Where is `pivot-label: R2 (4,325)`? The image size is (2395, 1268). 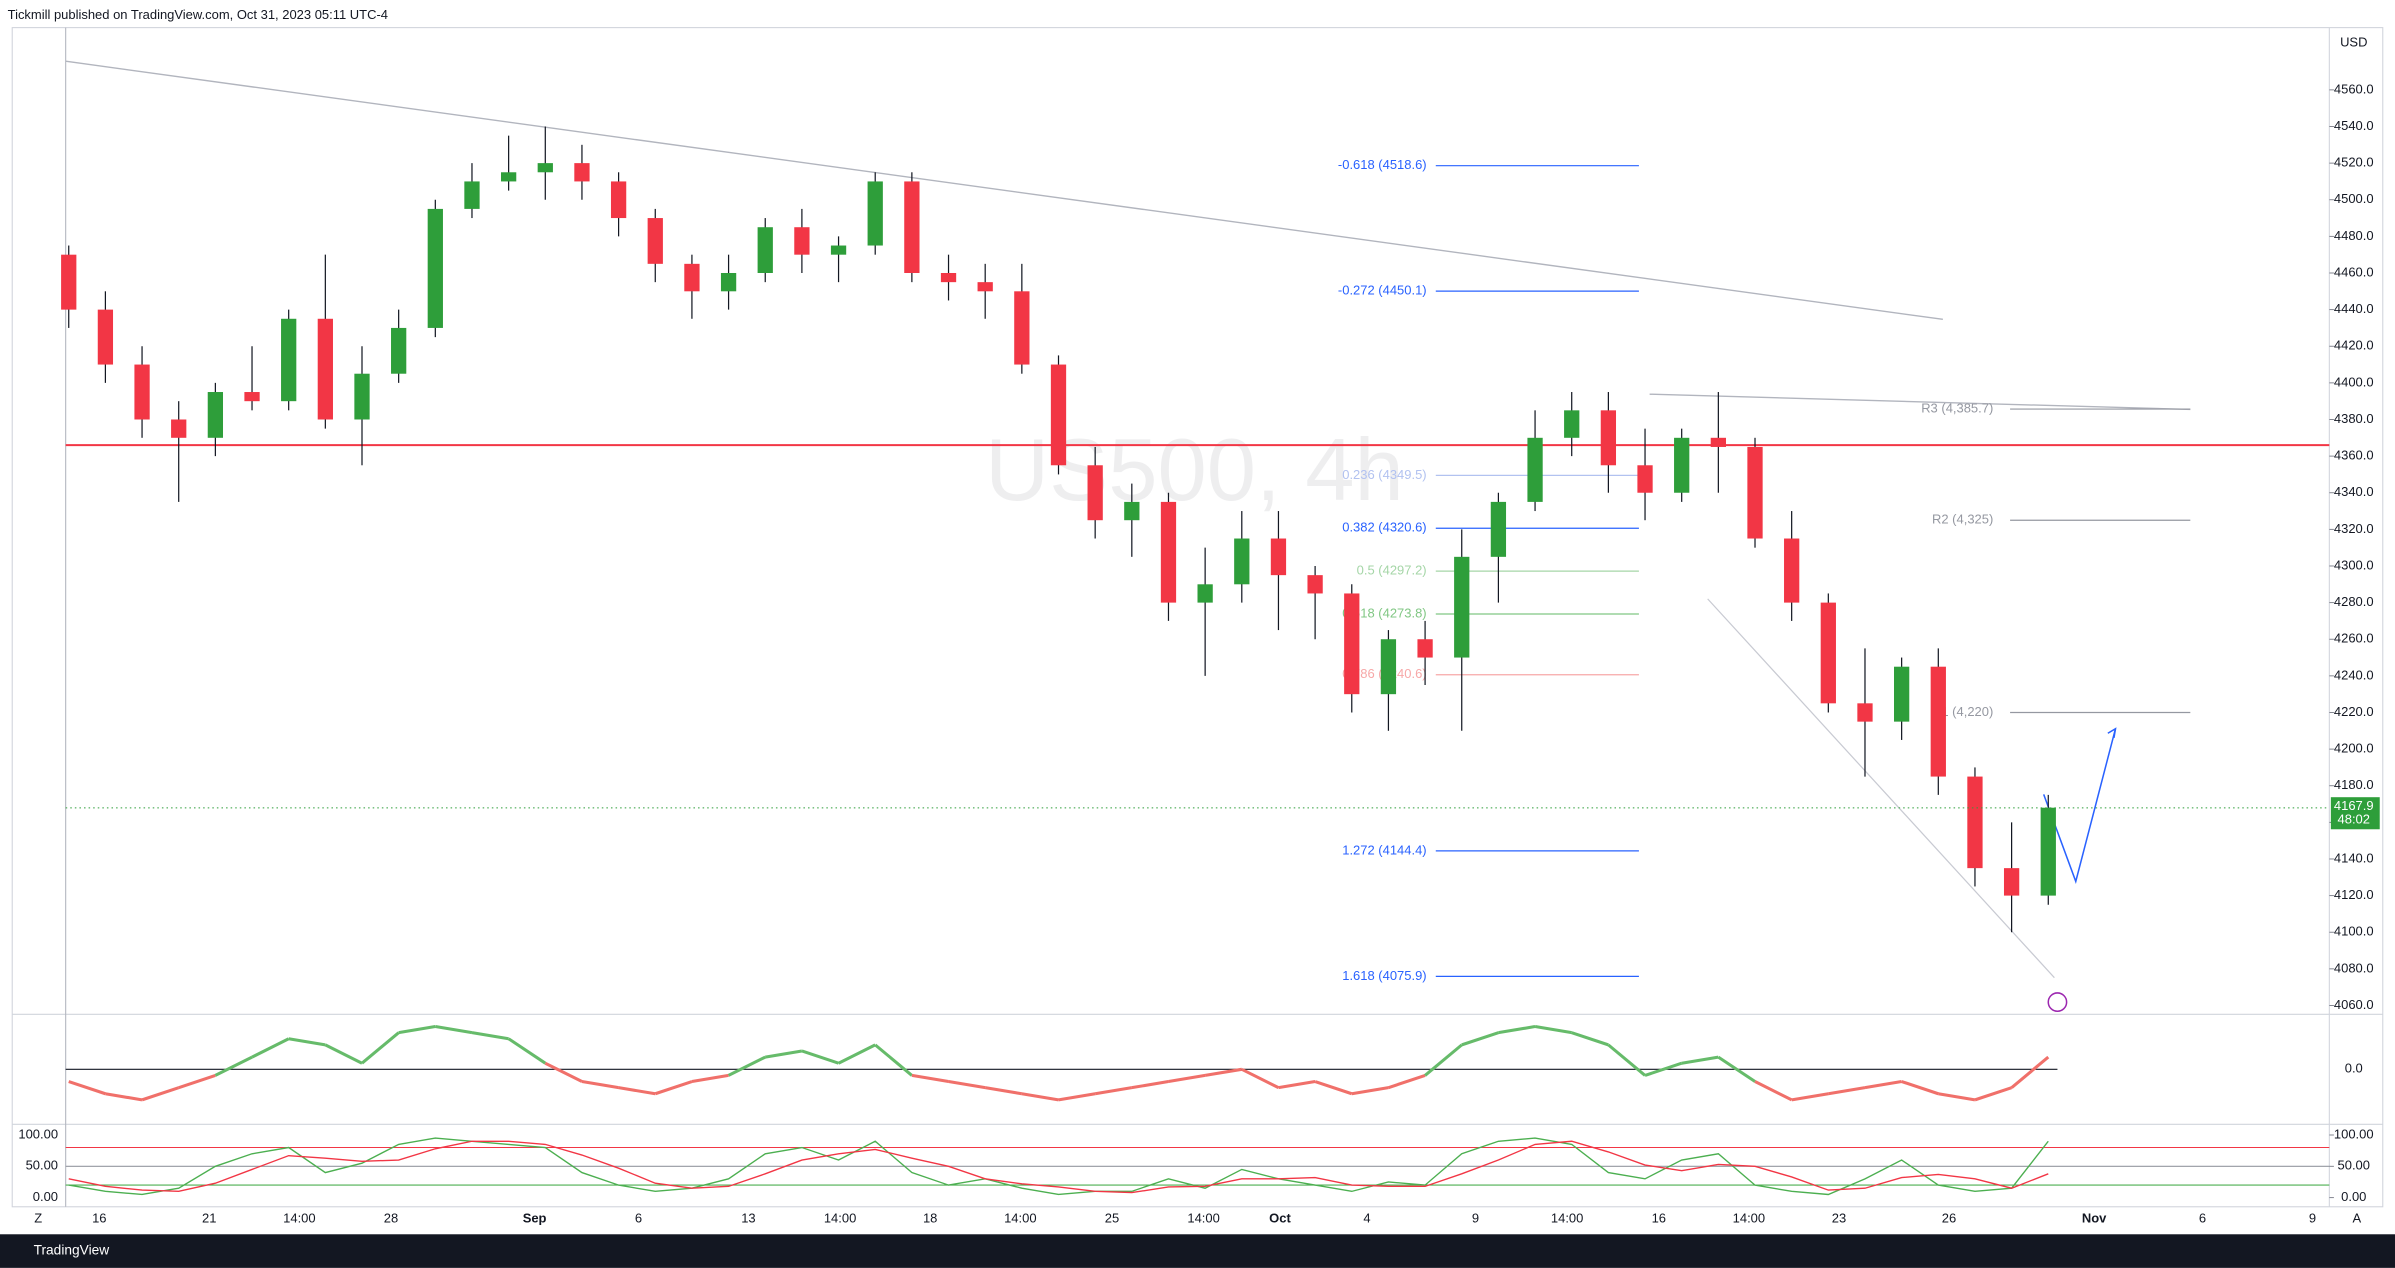
pivot-label: R2 (4,325) is located at coordinates (1962, 519).